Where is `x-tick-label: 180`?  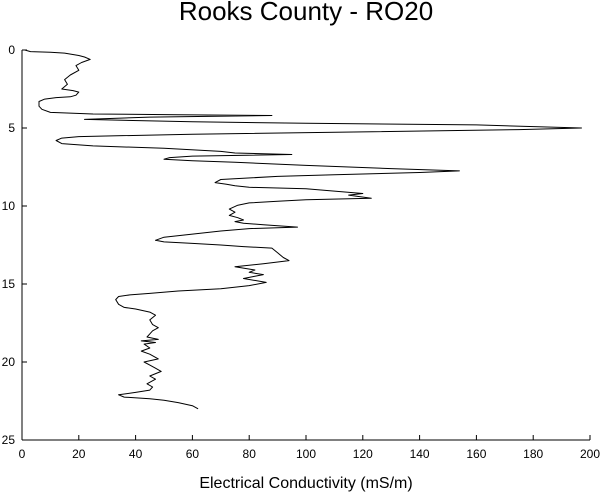
x-tick-label: 180 is located at coordinates (533, 454).